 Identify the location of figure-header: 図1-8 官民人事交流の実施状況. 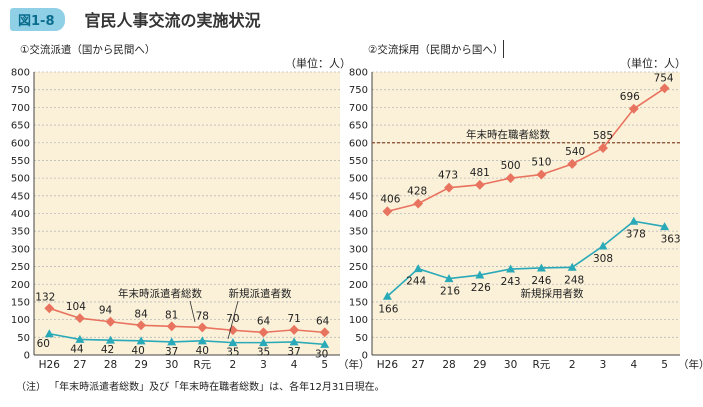
(135, 19).